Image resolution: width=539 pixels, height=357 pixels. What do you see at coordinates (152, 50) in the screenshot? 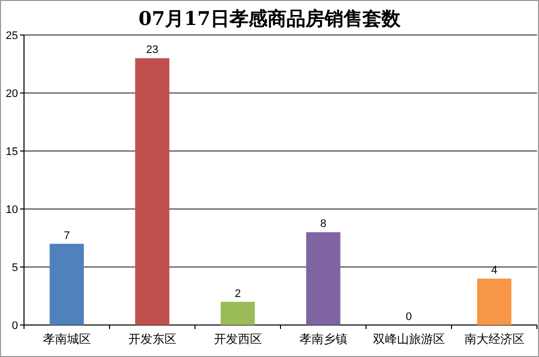
I see `data-label: 23` at bounding box center [152, 50].